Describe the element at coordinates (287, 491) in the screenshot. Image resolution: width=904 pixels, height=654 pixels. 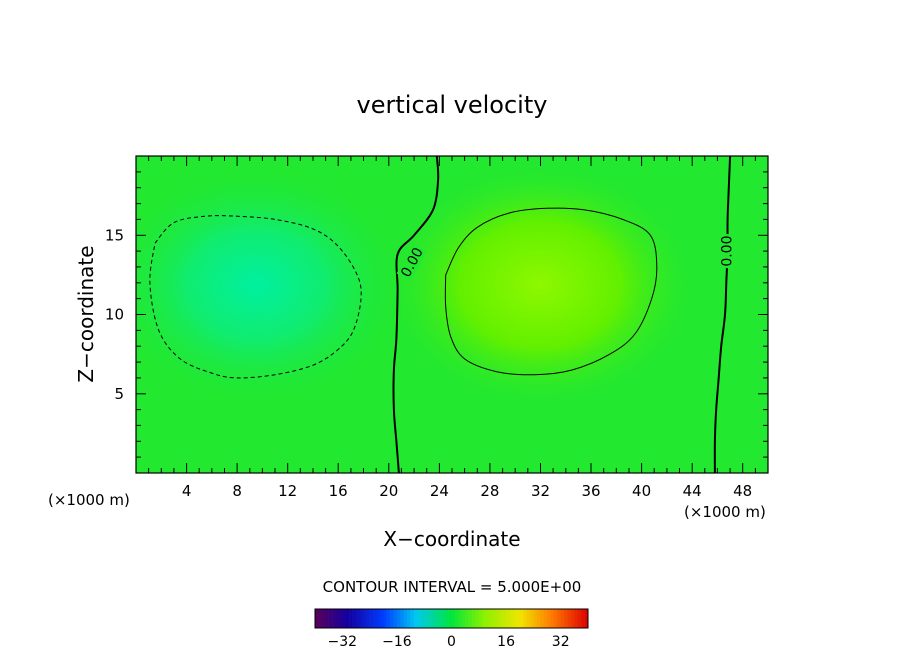
I see `x-tick-label: 12` at that location.